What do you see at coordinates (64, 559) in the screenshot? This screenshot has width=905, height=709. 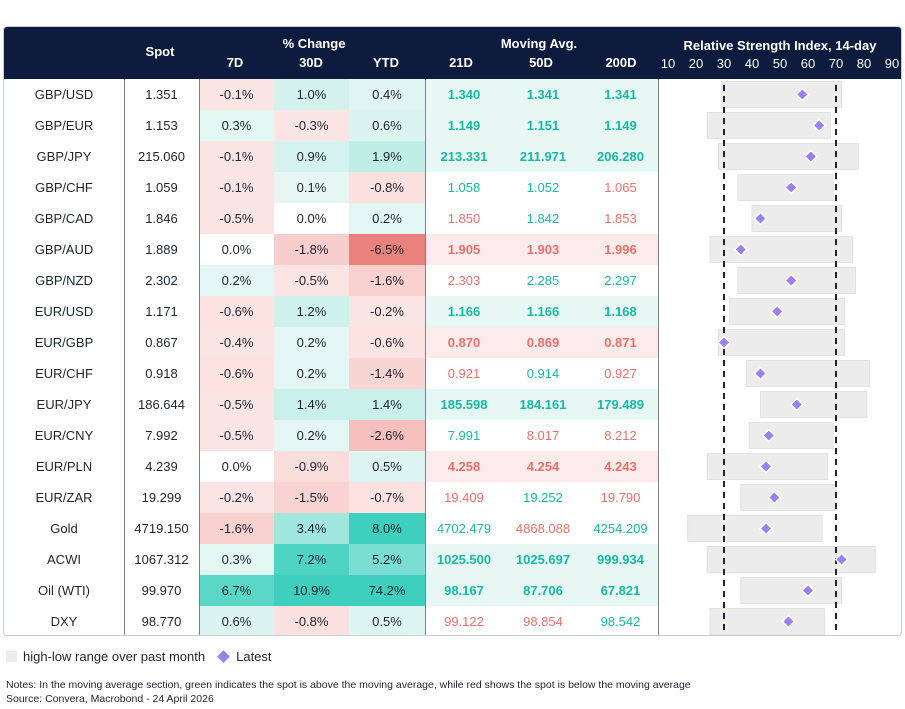 I see `row-label: ACWI` at bounding box center [64, 559].